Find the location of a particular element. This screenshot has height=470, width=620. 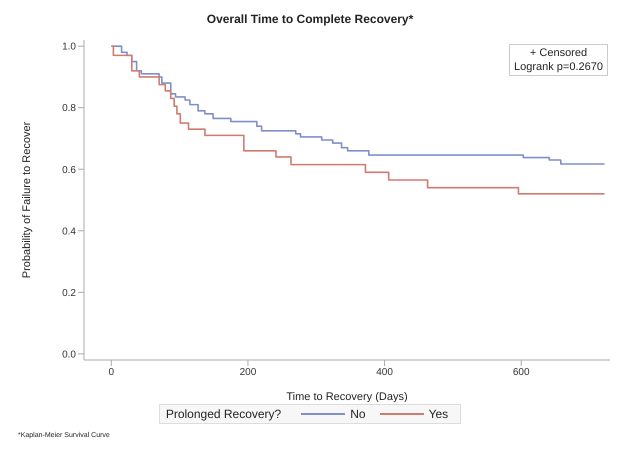

x-tick-label: 0 is located at coordinates (111, 372).